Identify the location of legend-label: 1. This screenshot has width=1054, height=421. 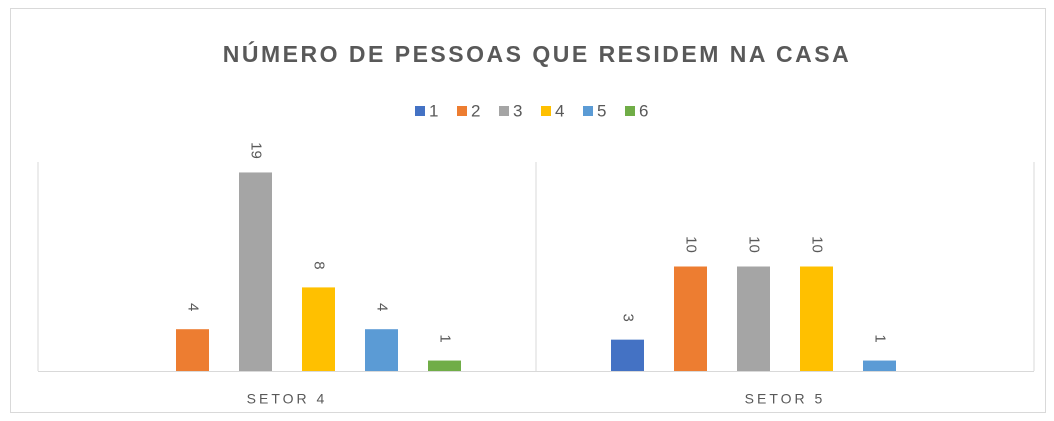
(433, 110).